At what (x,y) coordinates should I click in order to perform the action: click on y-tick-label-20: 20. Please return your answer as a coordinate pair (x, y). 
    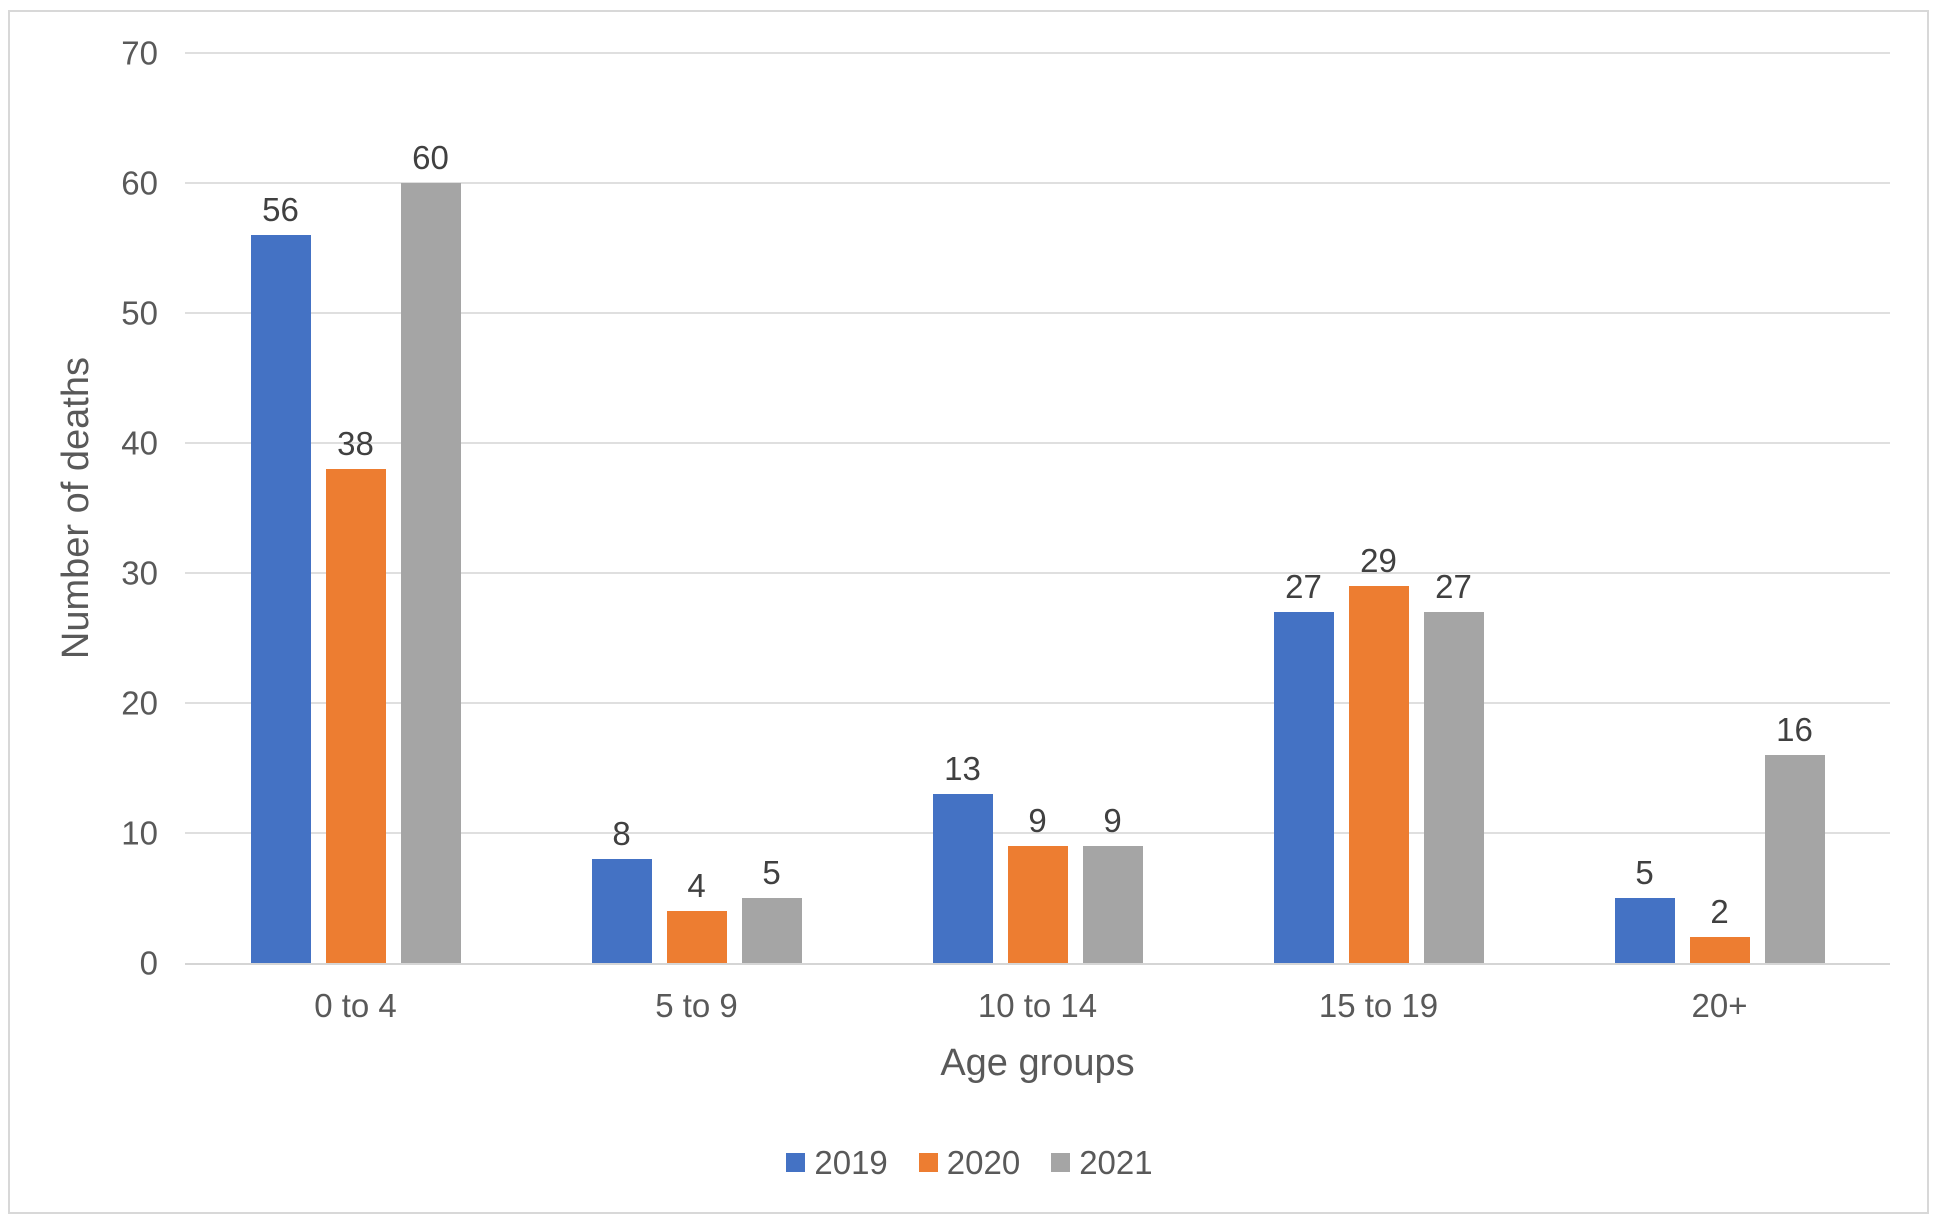
    Looking at the image, I should click on (139, 703).